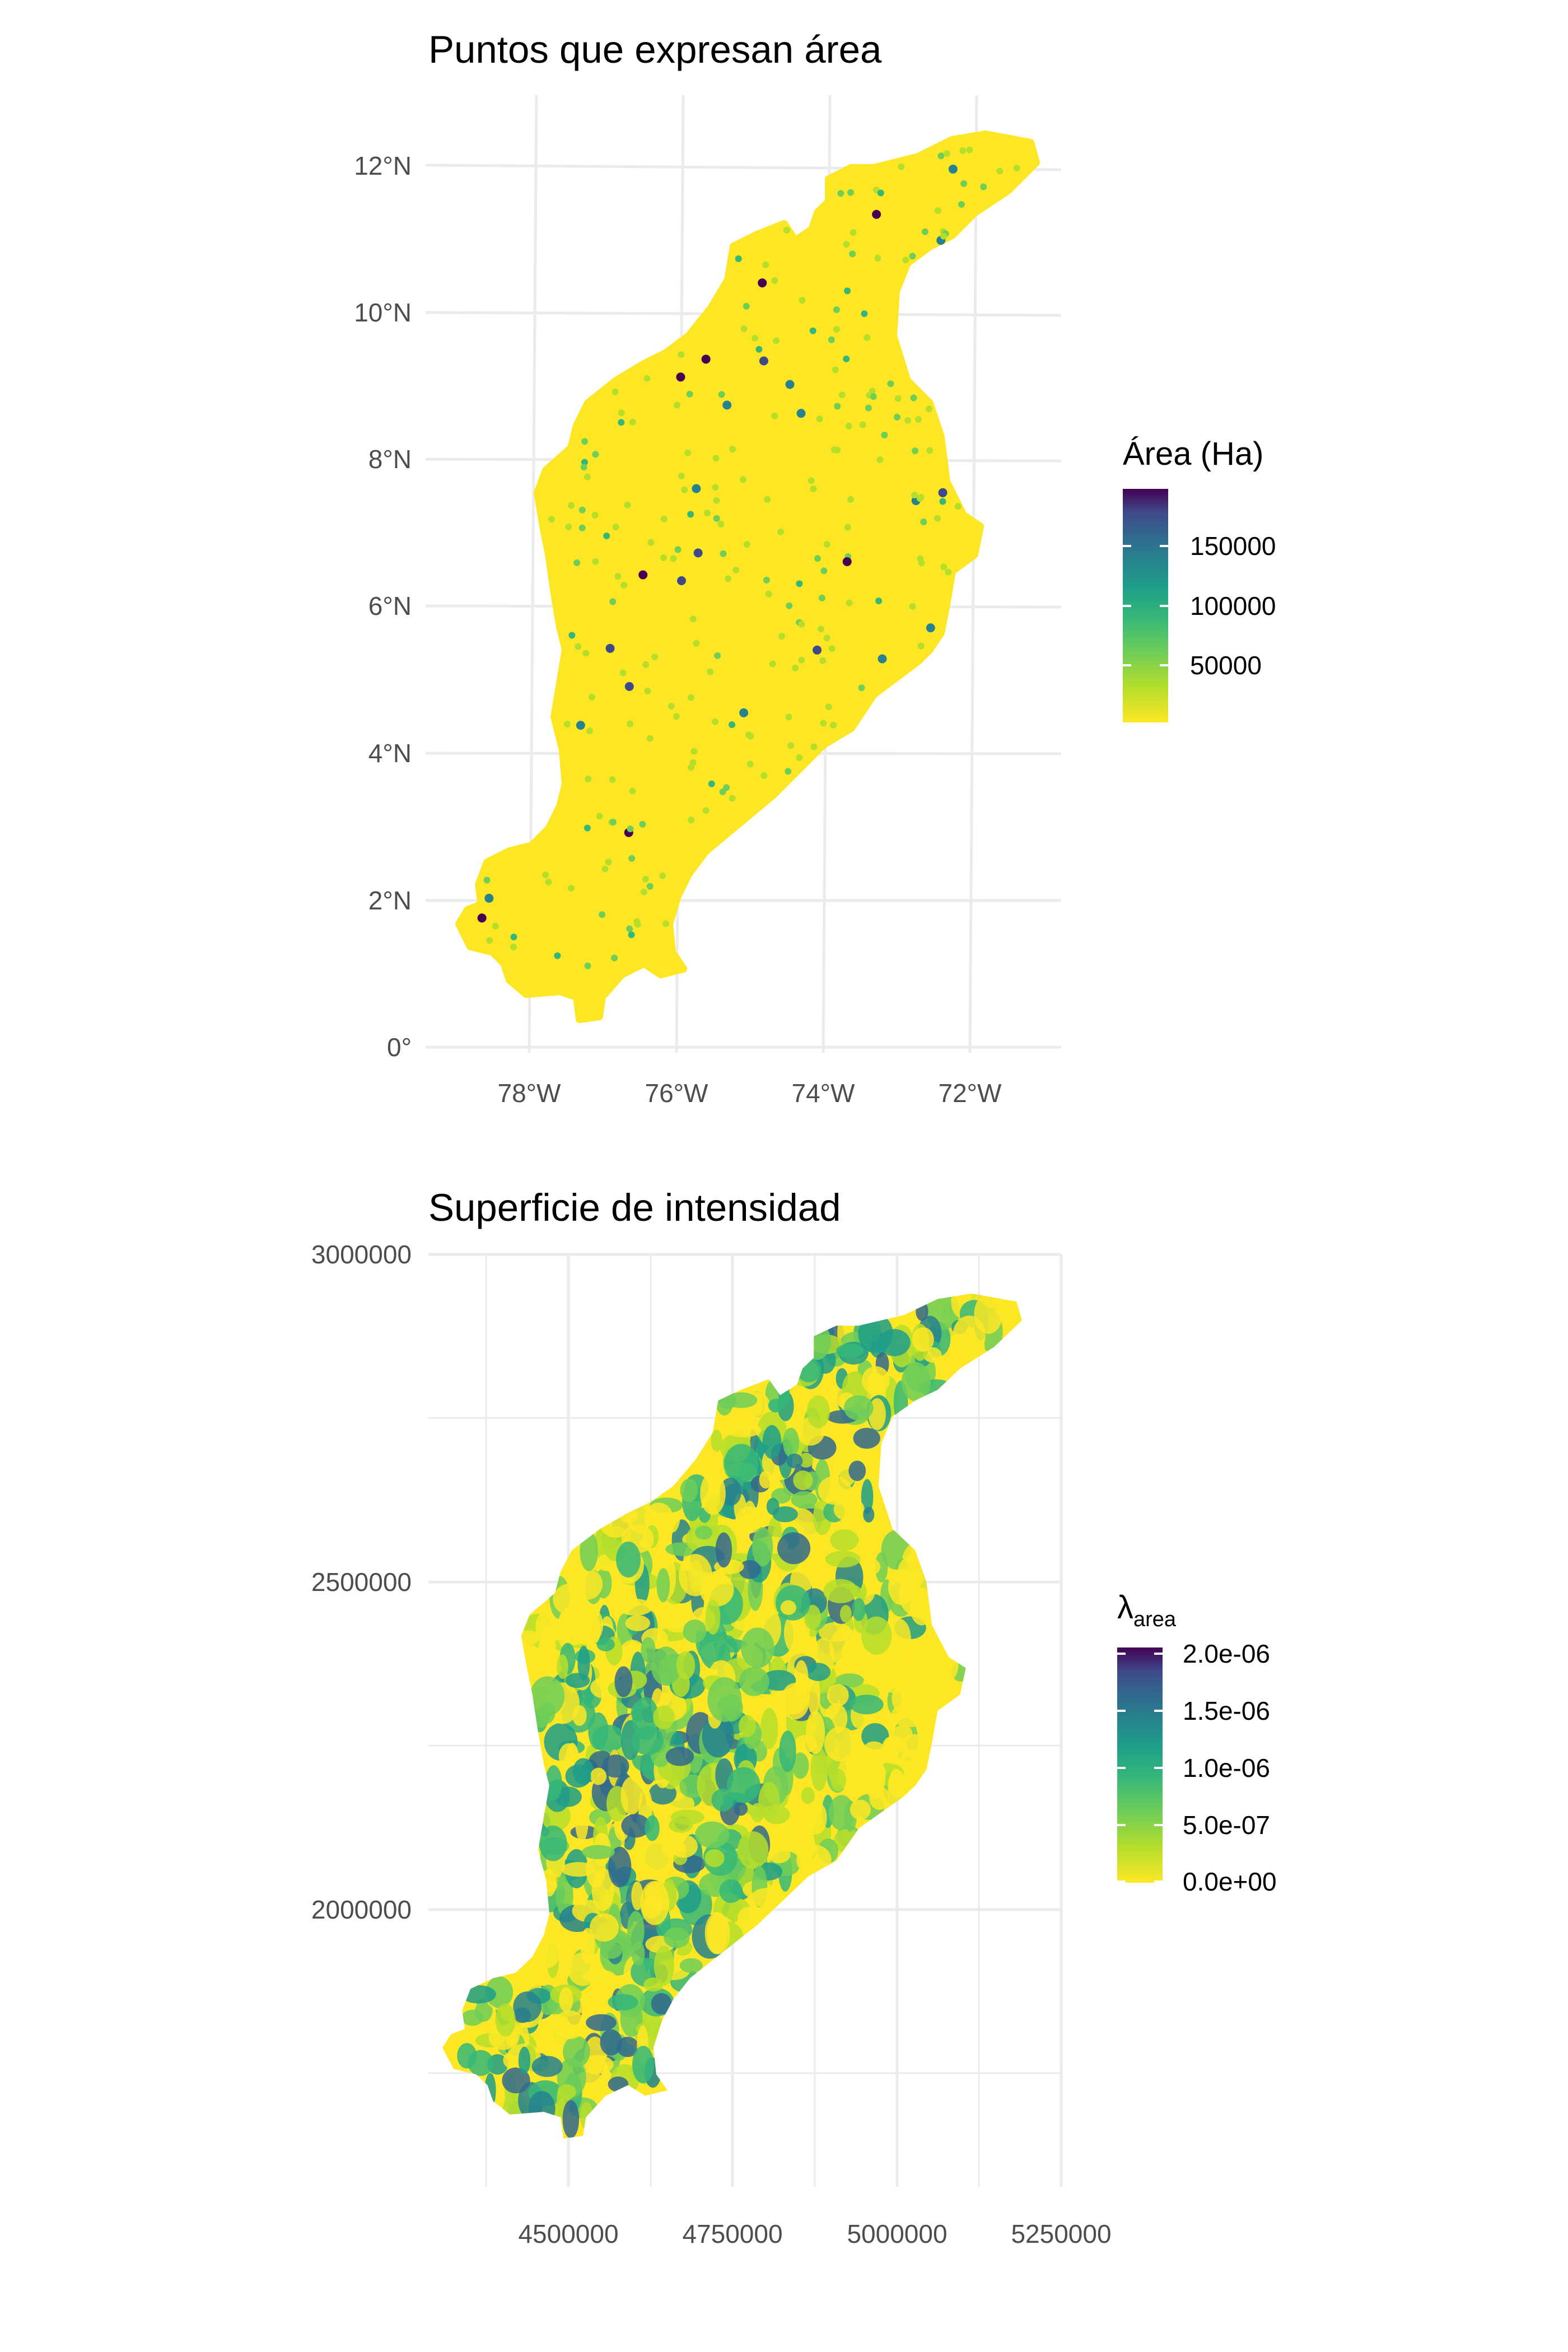  I want to click on area-points, so click(749, 558).